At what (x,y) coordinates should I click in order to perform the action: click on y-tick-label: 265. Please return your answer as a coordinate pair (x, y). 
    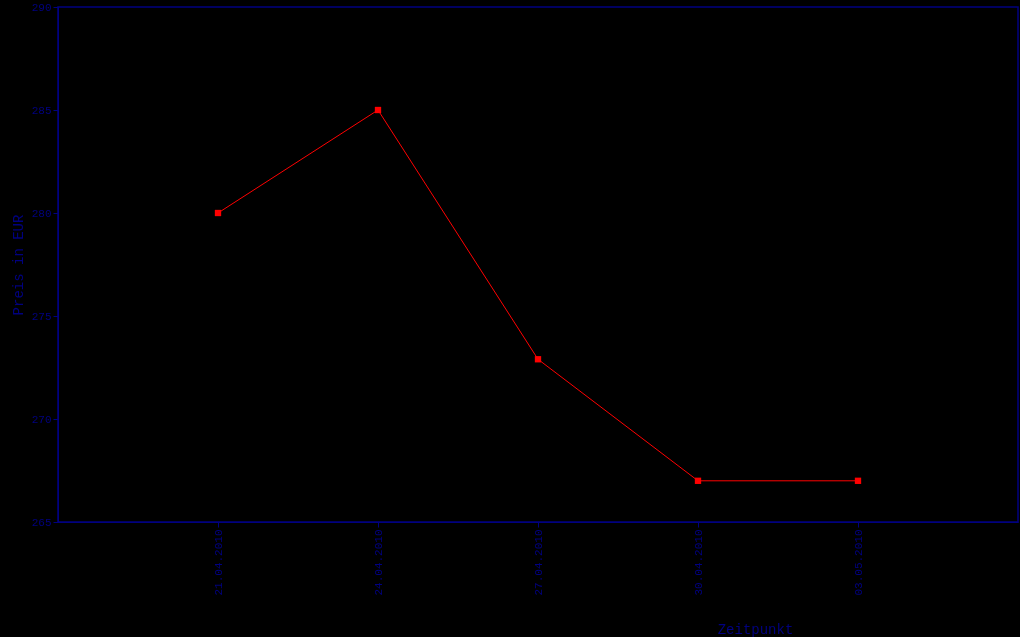
    Looking at the image, I should click on (41, 522).